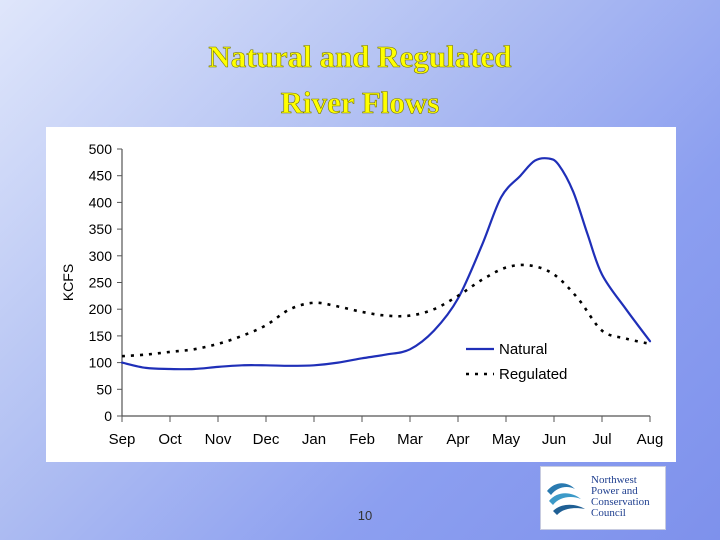 Image resolution: width=720 pixels, height=540 pixels. What do you see at coordinates (68, 282) in the screenshot?
I see `y-axis-label: KCFS` at bounding box center [68, 282].